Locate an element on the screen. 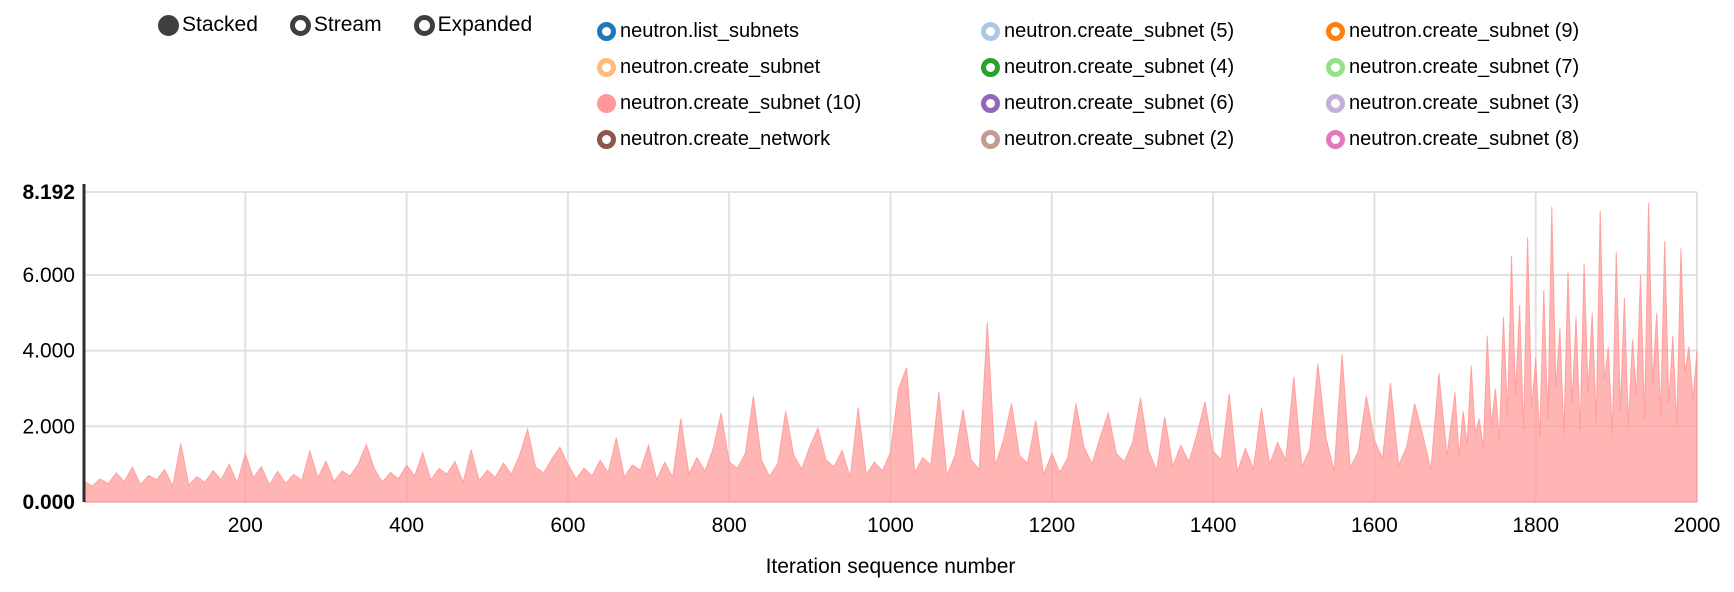  legend-item: neutron.create_subnet (2) is located at coordinates (1107, 139).